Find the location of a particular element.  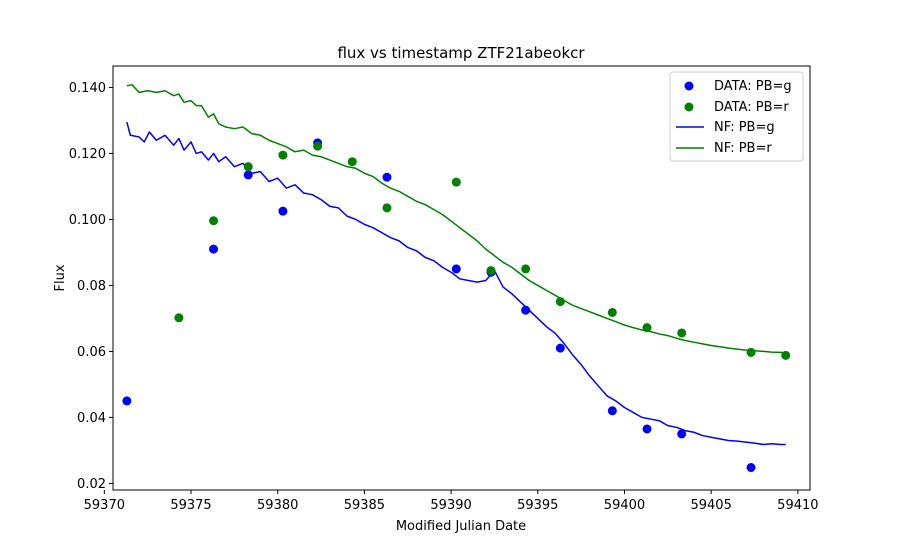

y-tick-label: 0.04 is located at coordinates (91, 418).